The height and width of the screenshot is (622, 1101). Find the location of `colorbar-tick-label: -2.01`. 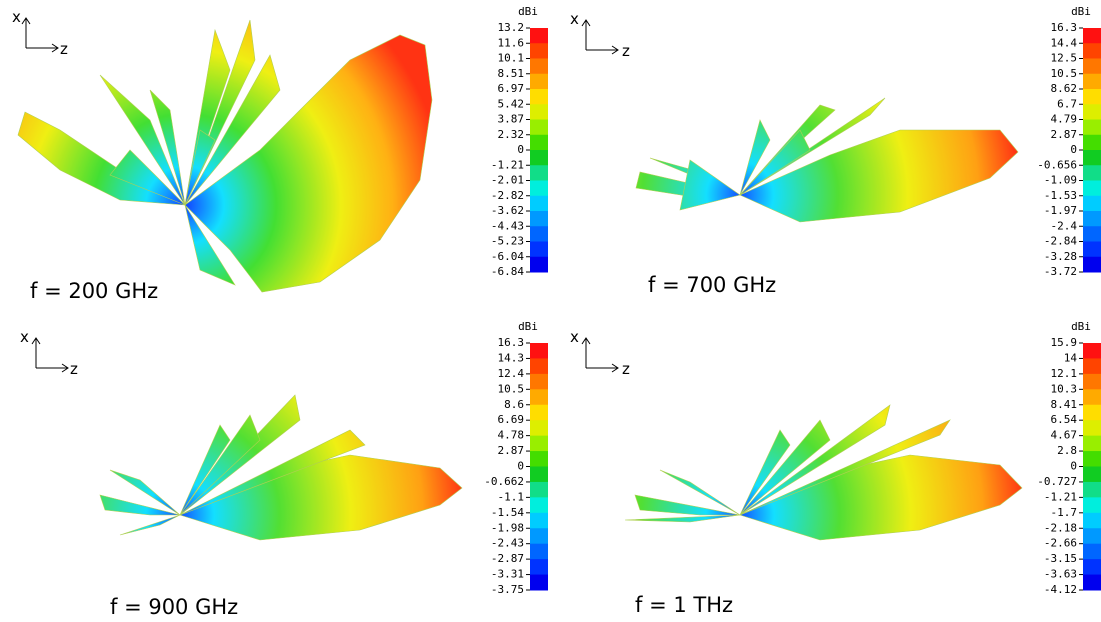

colorbar-tick-label: -2.01 is located at coordinates (507, 180).